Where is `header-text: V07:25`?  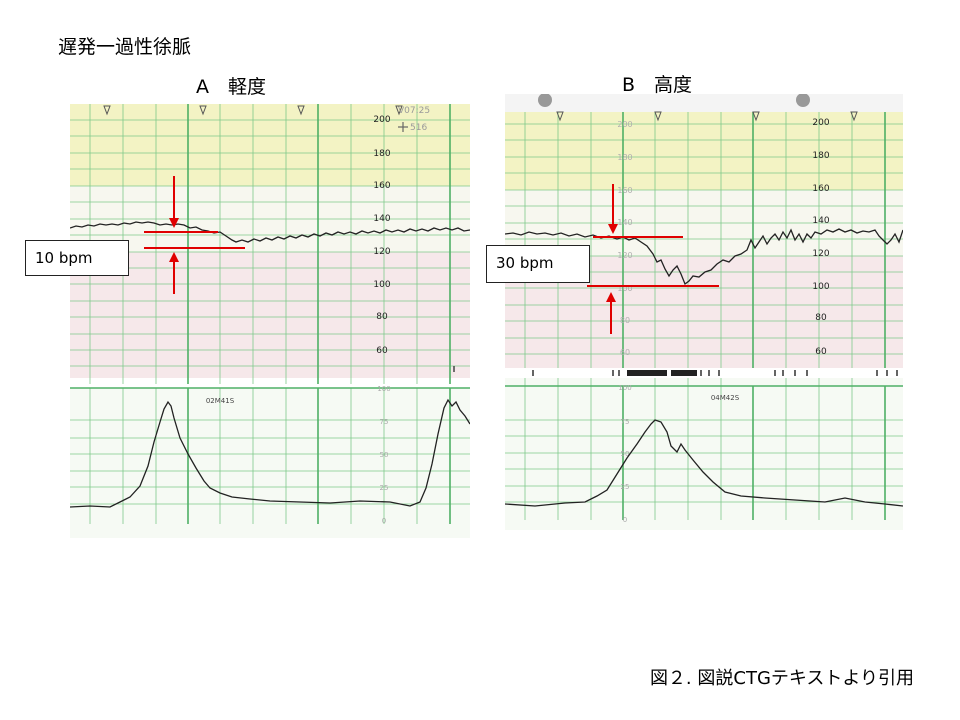 header-text: V07:25 is located at coordinates (414, 111).